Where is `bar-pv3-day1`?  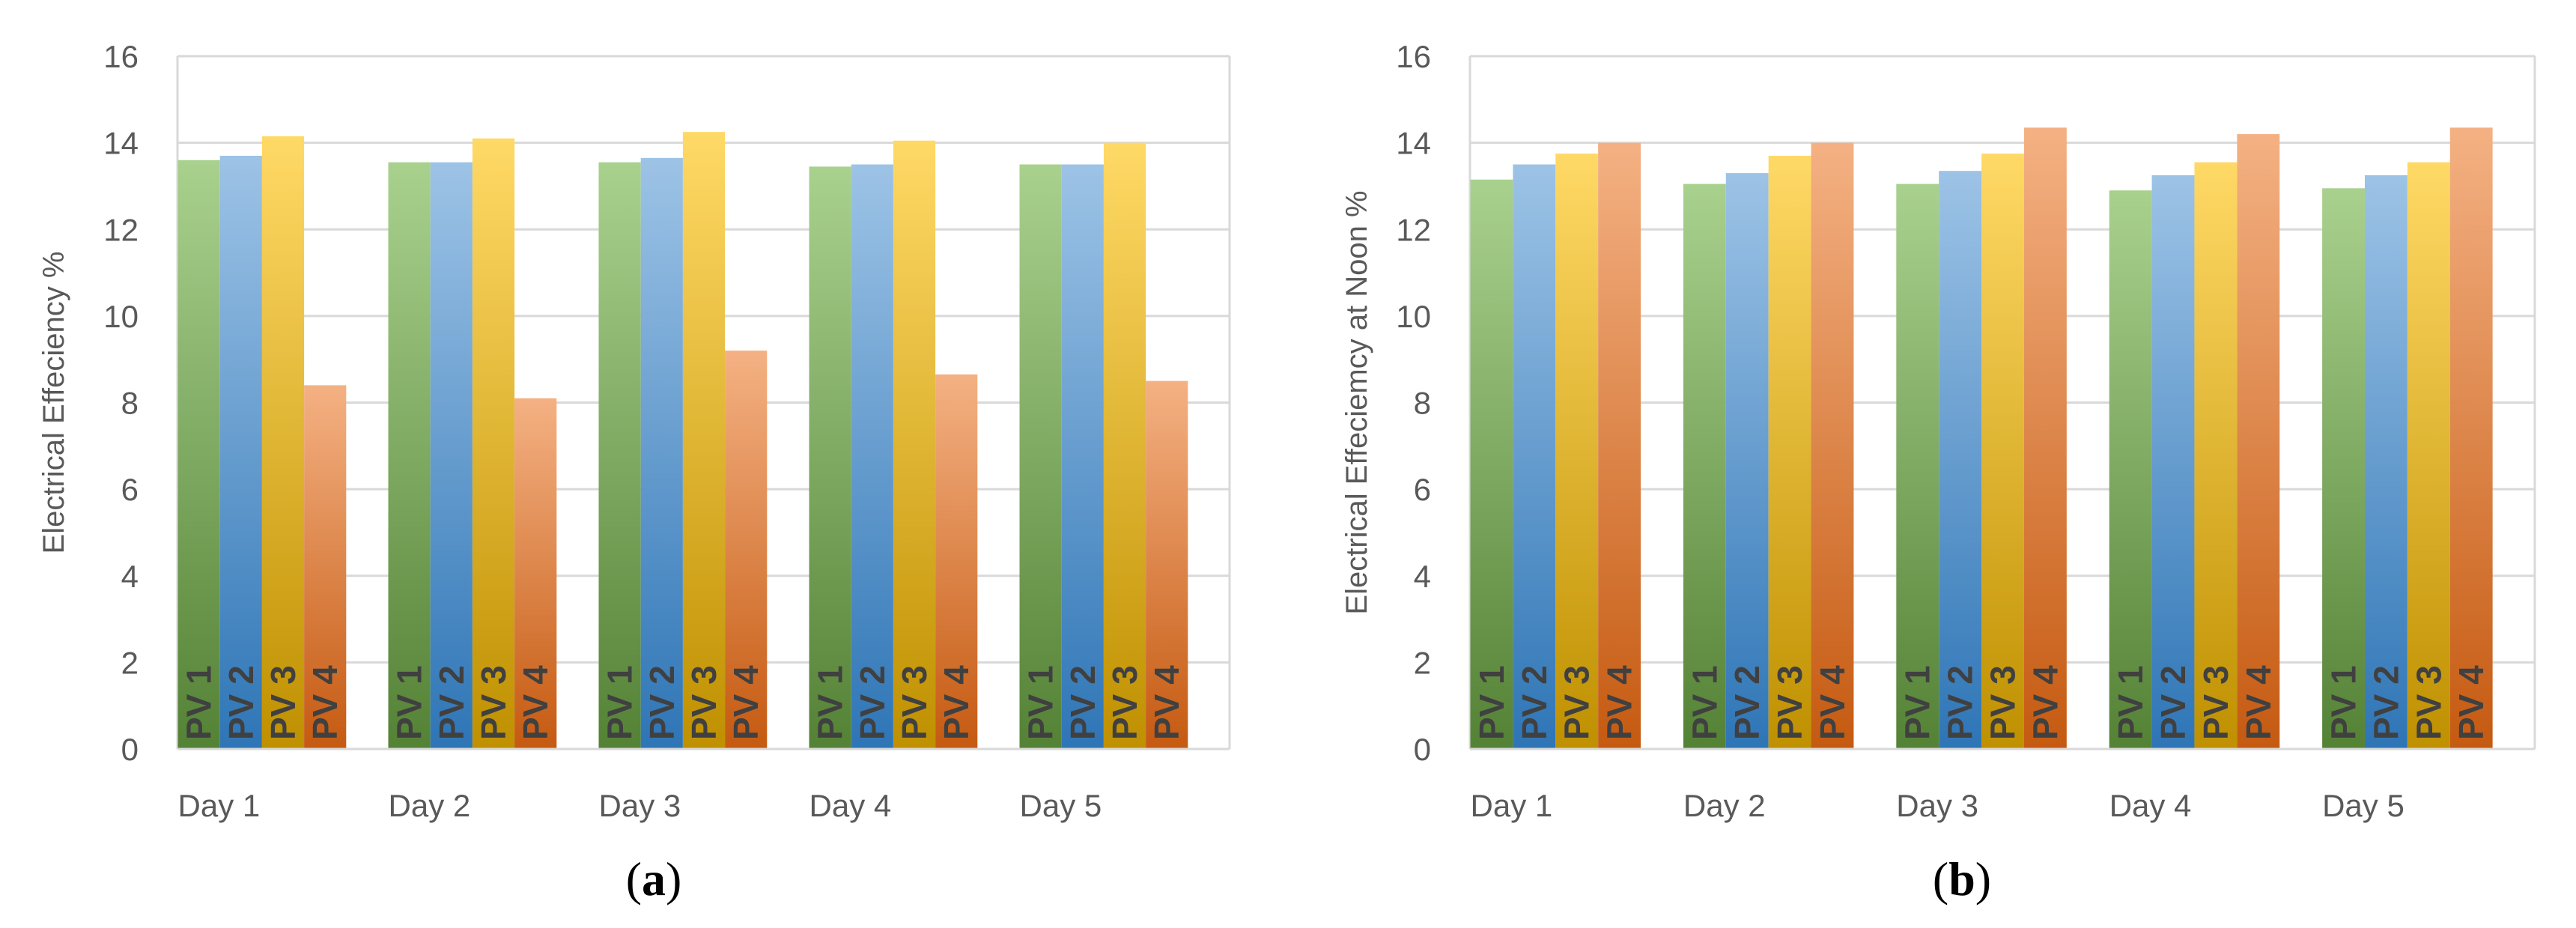 bar-pv3-day1 is located at coordinates (1577, 451).